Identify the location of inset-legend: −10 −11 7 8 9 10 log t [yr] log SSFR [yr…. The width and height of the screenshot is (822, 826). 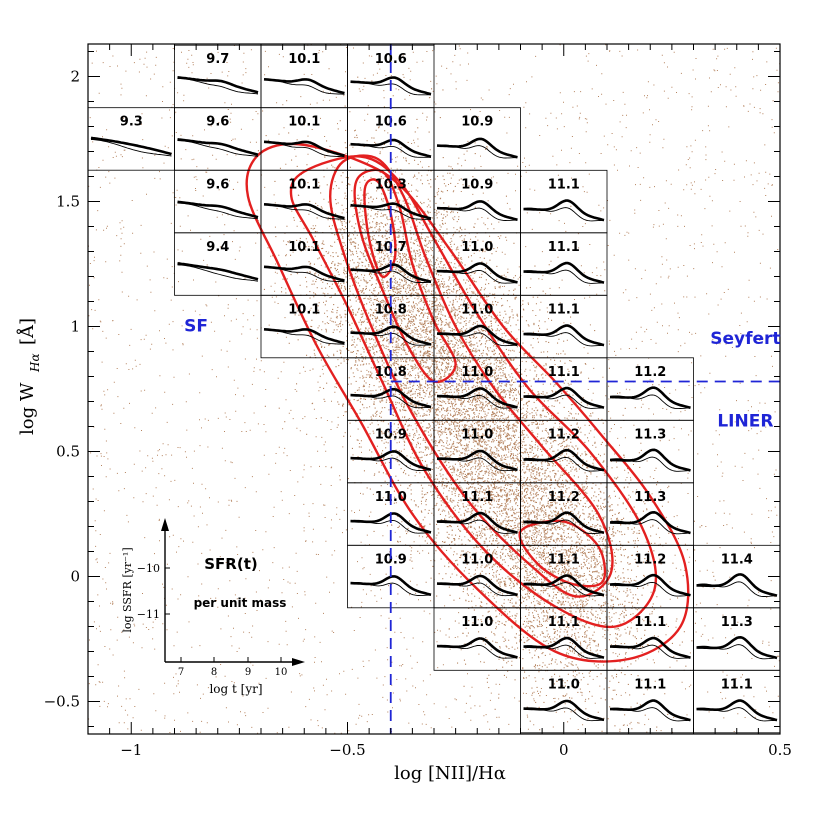
(213, 607).